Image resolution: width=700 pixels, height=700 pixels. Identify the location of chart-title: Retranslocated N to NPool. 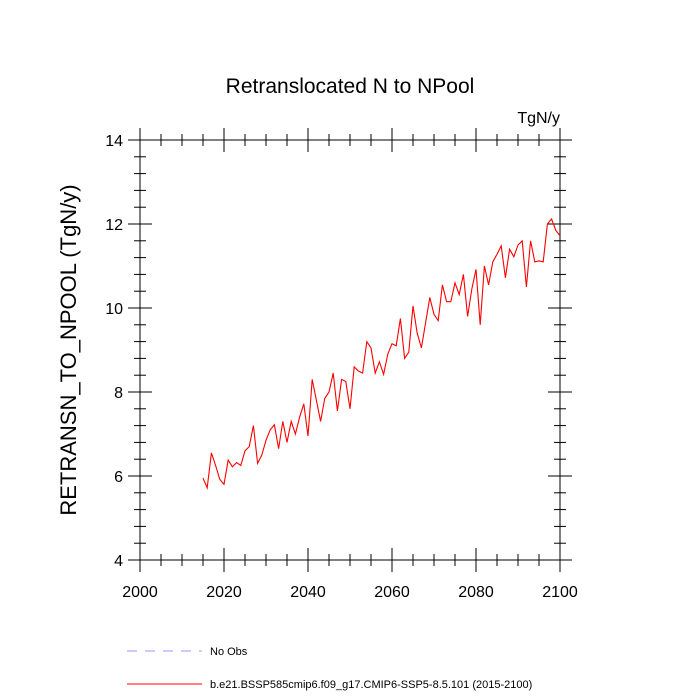
(350, 86).